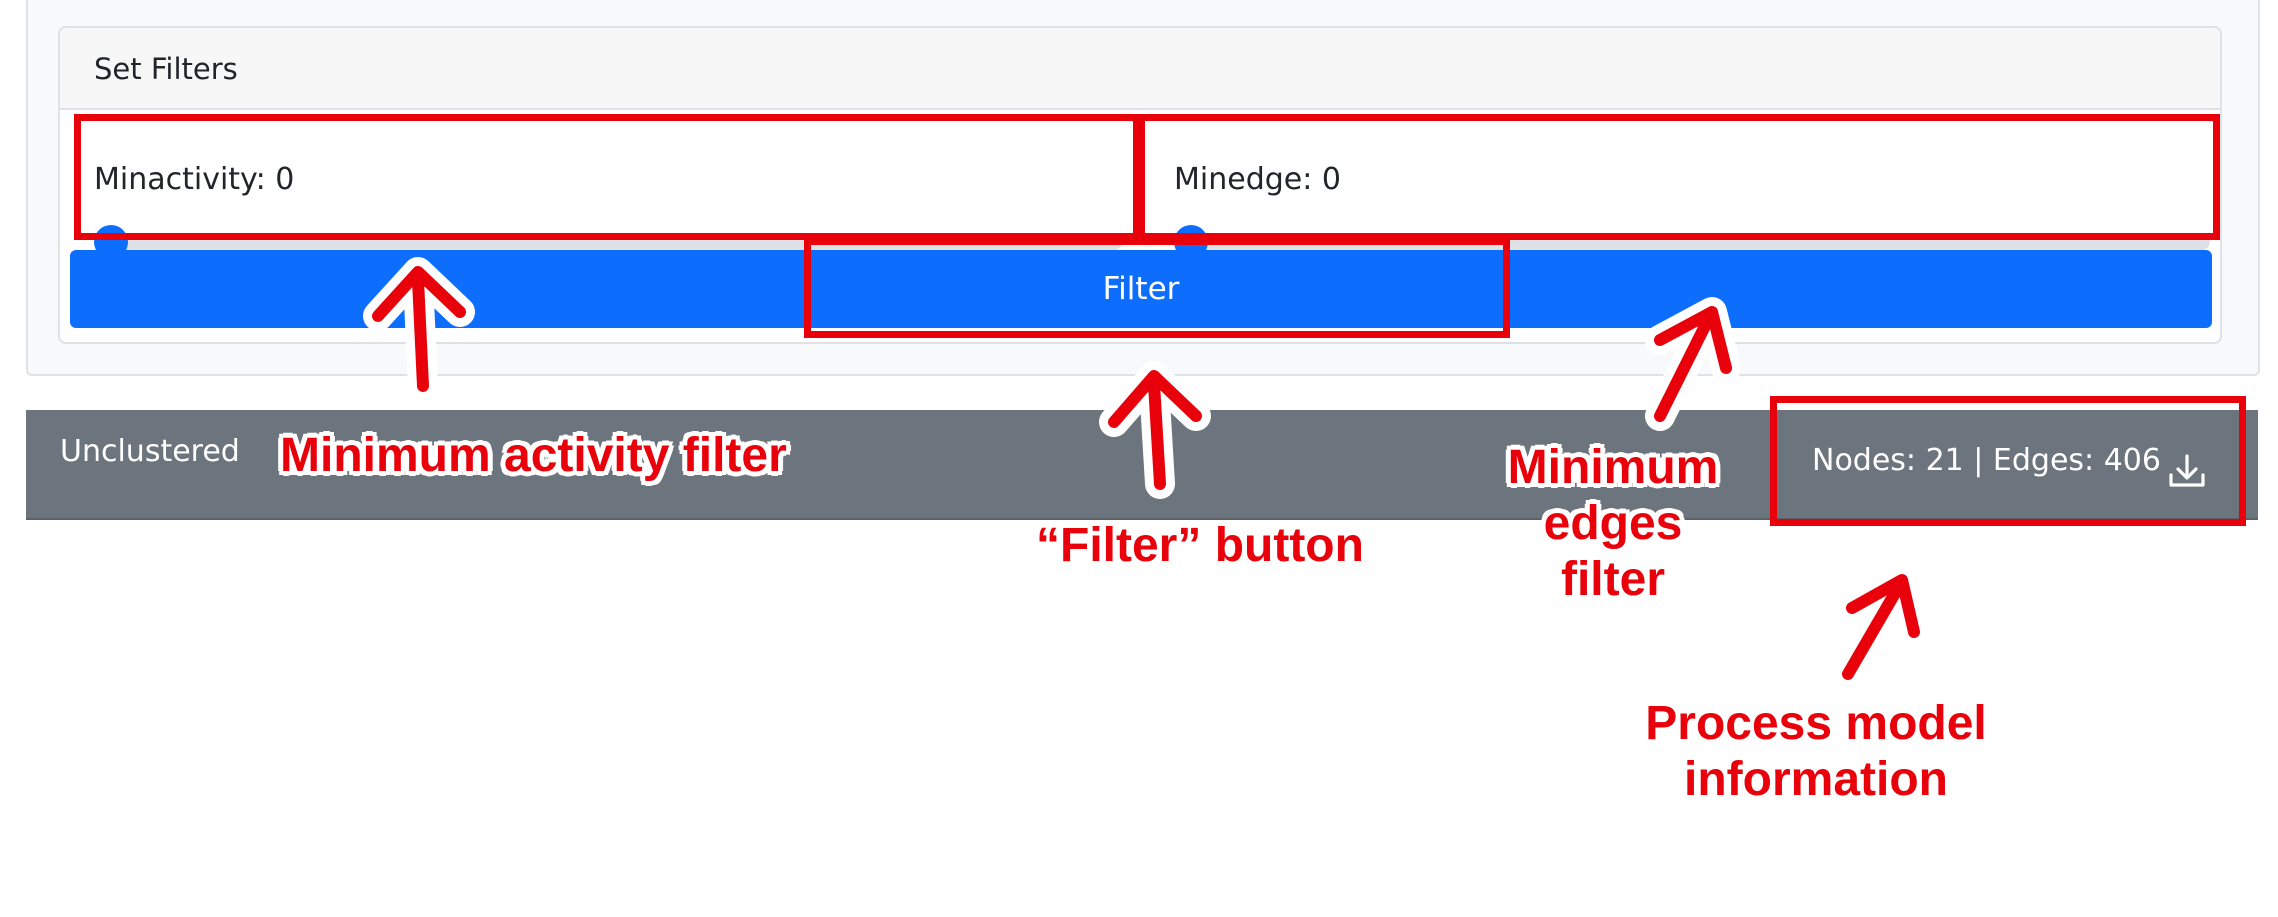  What do you see at coordinates (1679, 177) in the screenshot?
I see `annotation-box-minedge` at bounding box center [1679, 177].